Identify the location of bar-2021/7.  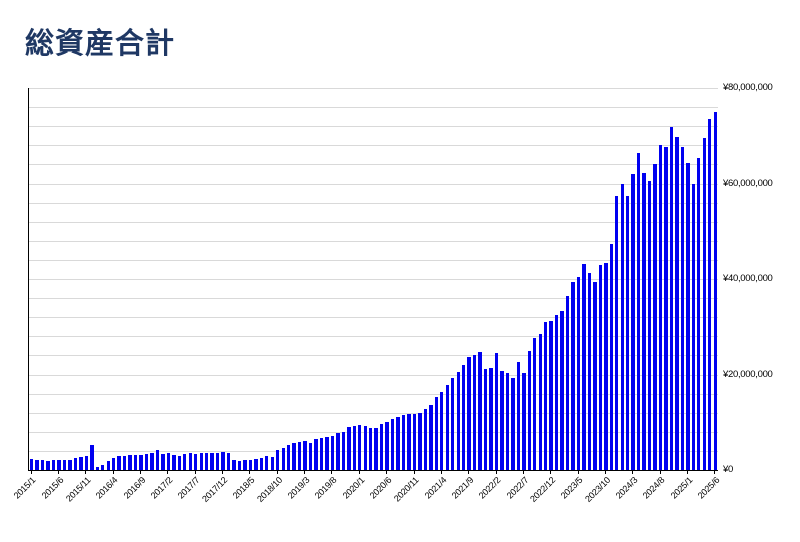
(458, 420).